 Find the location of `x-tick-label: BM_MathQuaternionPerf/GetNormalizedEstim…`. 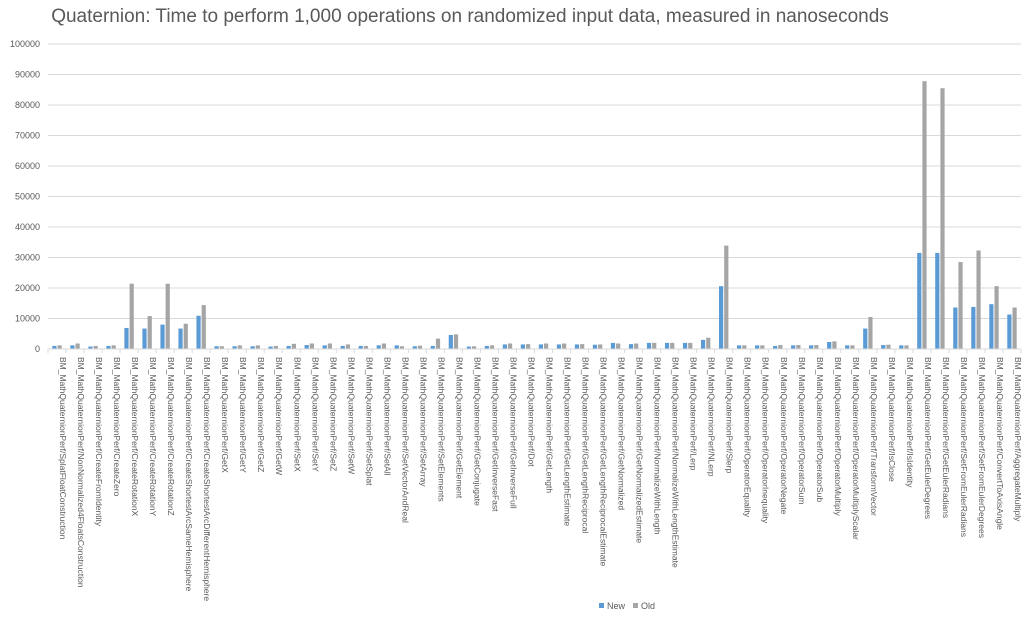

x-tick-label: BM_MathQuaternionPerf/GetNormalizedEstim… is located at coordinates (640, 450).